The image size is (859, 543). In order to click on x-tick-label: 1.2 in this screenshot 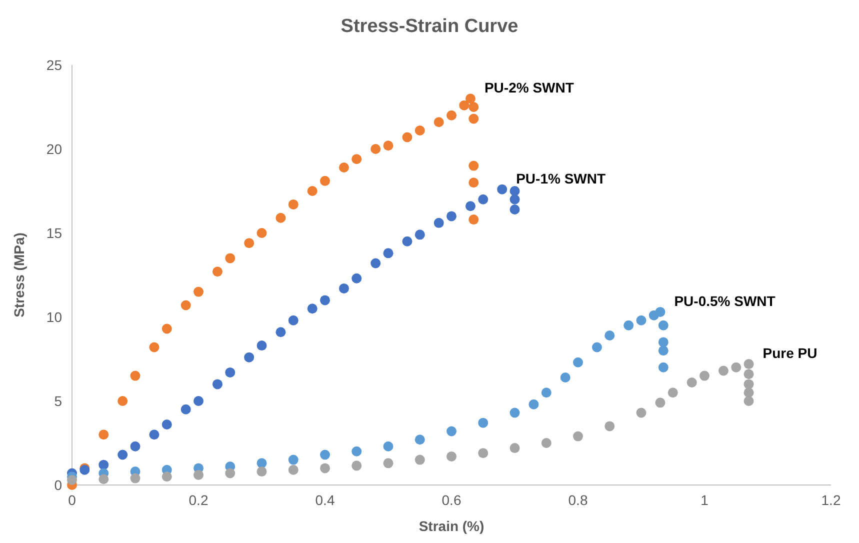, I will do `click(831, 500)`.